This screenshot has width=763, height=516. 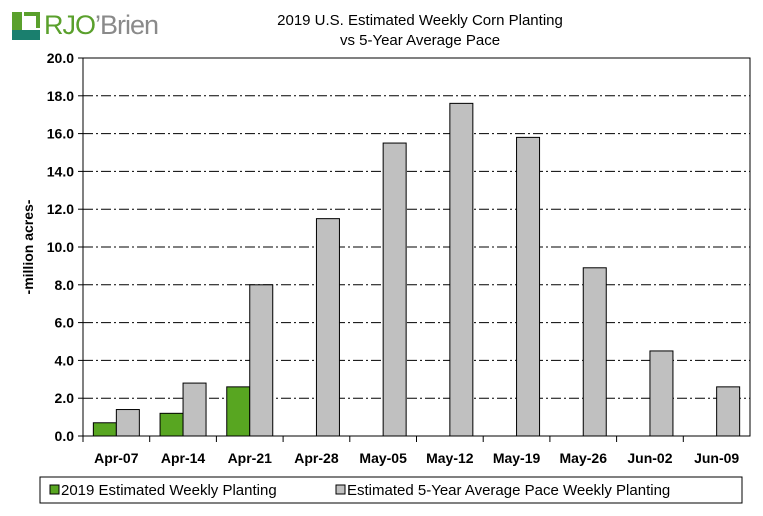 What do you see at coordinates (60, 58) in the screenshot?
I see `y-tick-label: 20.0` at bounding box center [60, 58].